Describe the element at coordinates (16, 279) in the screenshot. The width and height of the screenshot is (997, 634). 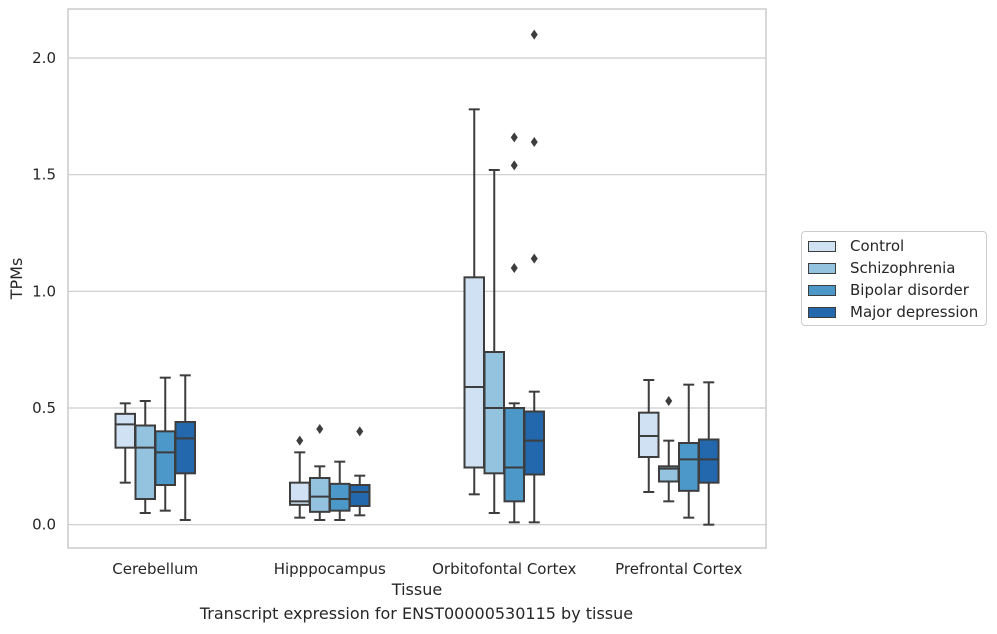
I see `y-axis-label: TPMs` at that location.